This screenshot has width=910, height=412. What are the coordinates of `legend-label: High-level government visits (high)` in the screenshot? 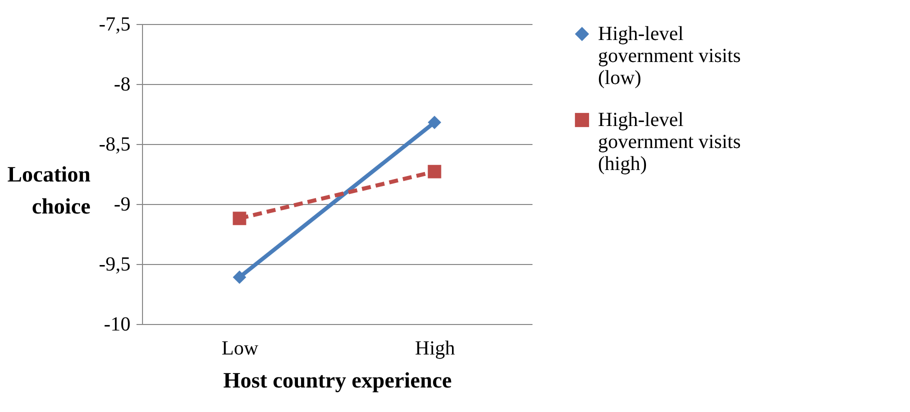 It's located at (669, 142).